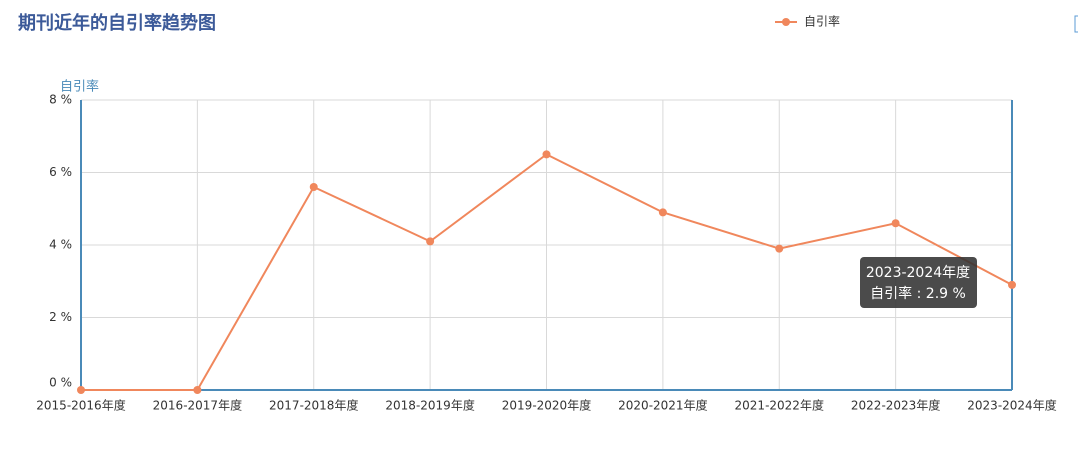 The image size is (1080, 452). Describe the element at coordinates (60, 383) in the screenshot. I see `y-tick-label: 0 %` at that location.